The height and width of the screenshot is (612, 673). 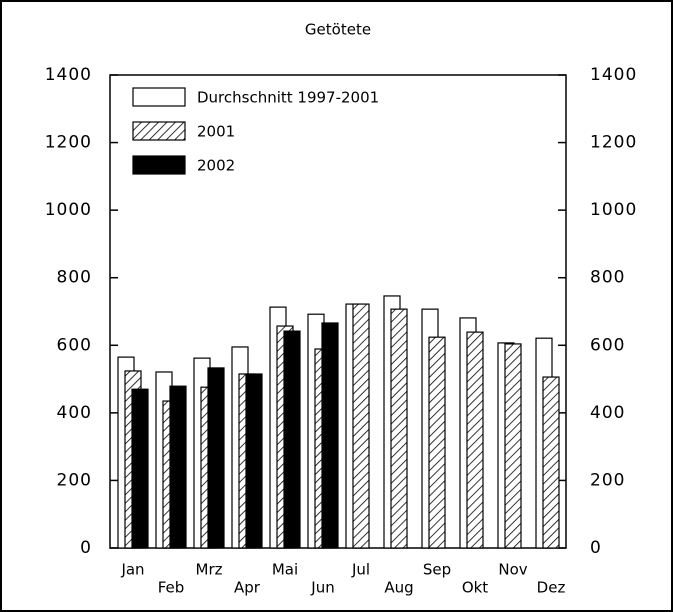 I want to click on x-tick-label: Aug, so click(x=398, y=588).